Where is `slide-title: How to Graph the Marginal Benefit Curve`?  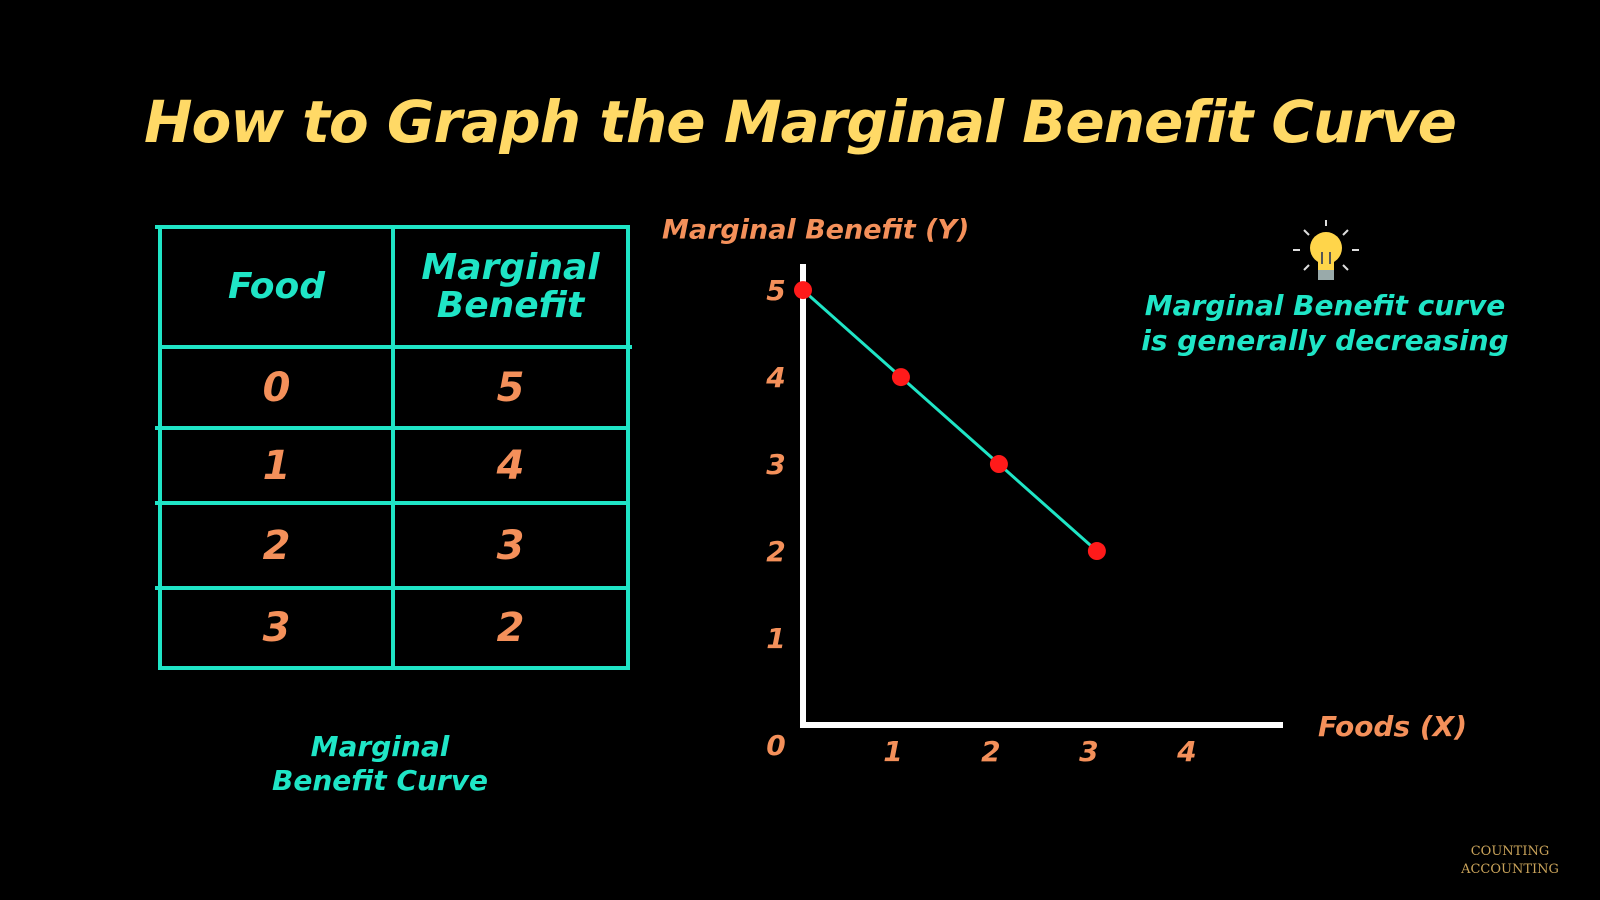
slide-title: How to Graph the Marginal Benefit Curve is located at coordinates (800, 122).